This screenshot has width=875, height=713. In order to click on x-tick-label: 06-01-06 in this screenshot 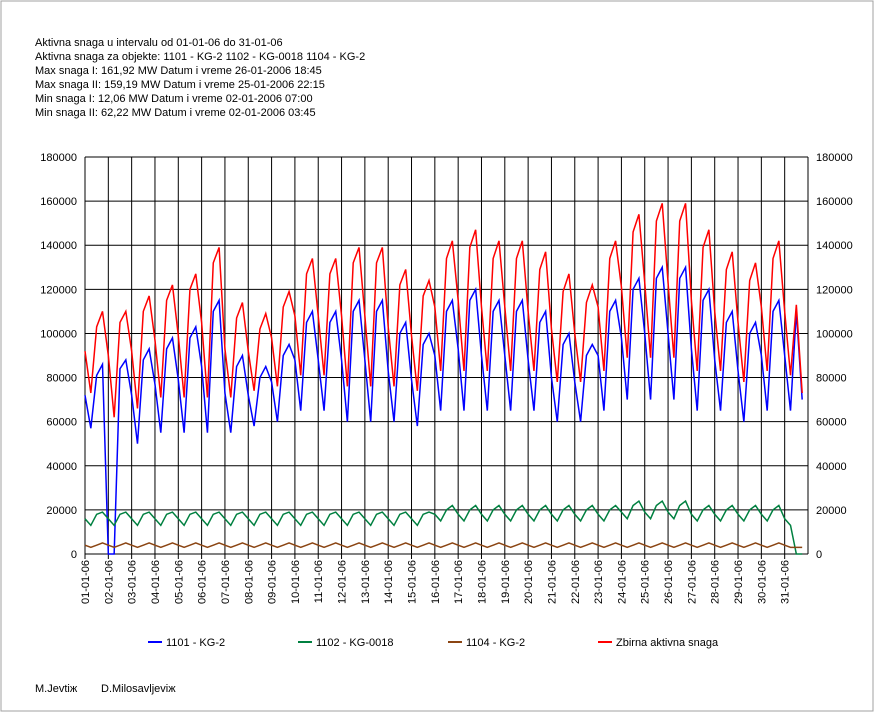, I will do `click(203, 582)`.